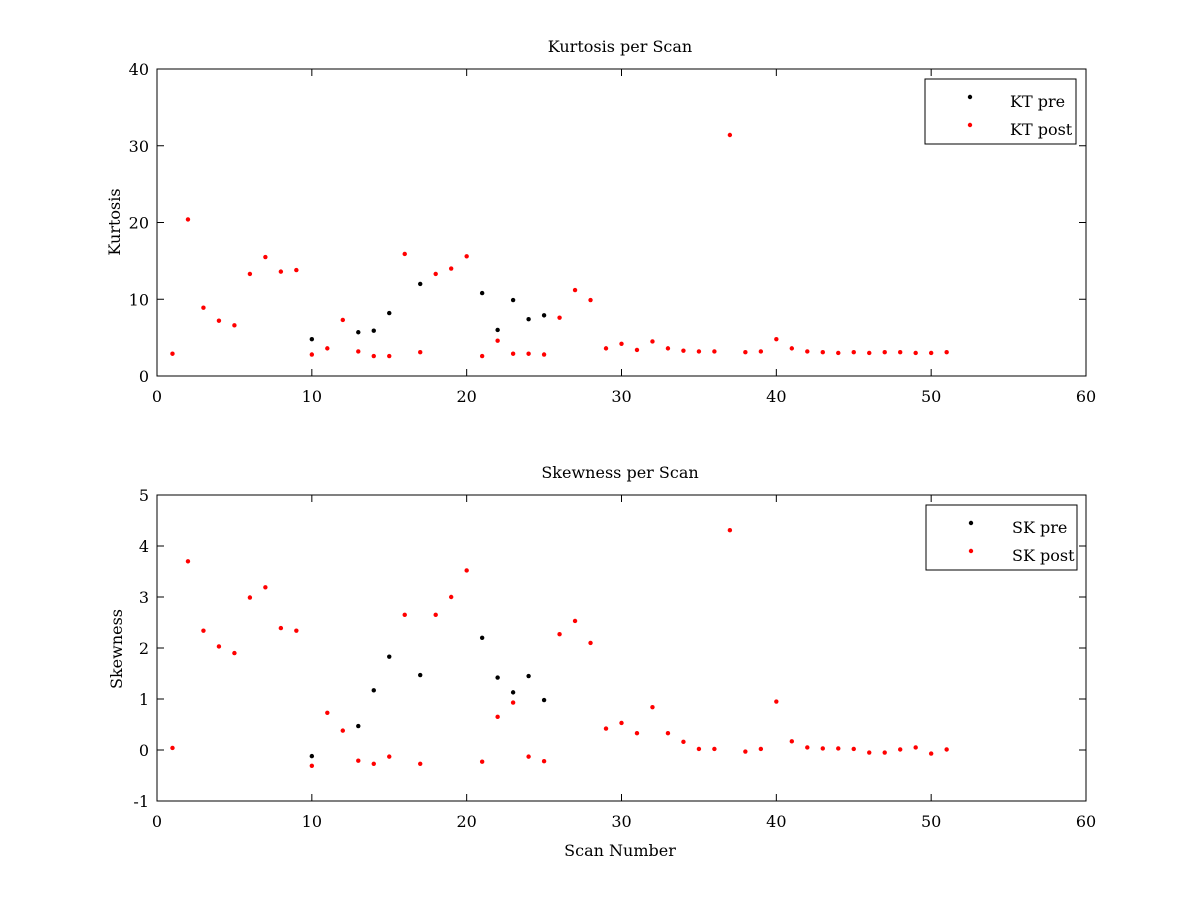  What do you see at coordinates (144, 495) in the screenshot?
I see `skewness-y-tick-label: 5` at bounding box center [144, 495].